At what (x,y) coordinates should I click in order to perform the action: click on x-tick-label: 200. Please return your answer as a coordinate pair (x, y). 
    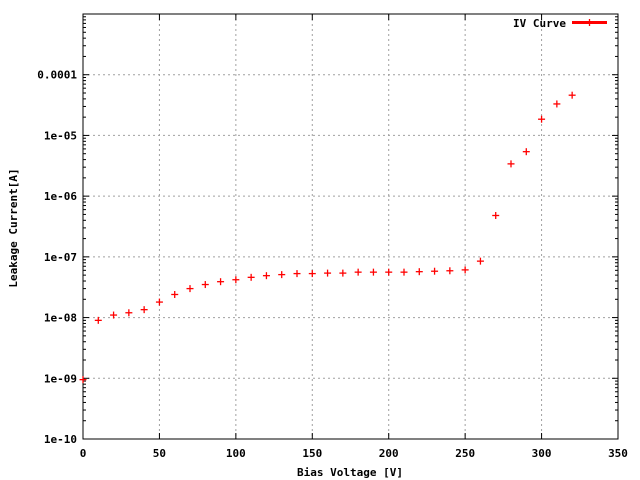
    Looking at the image, I should click on (389, 453).